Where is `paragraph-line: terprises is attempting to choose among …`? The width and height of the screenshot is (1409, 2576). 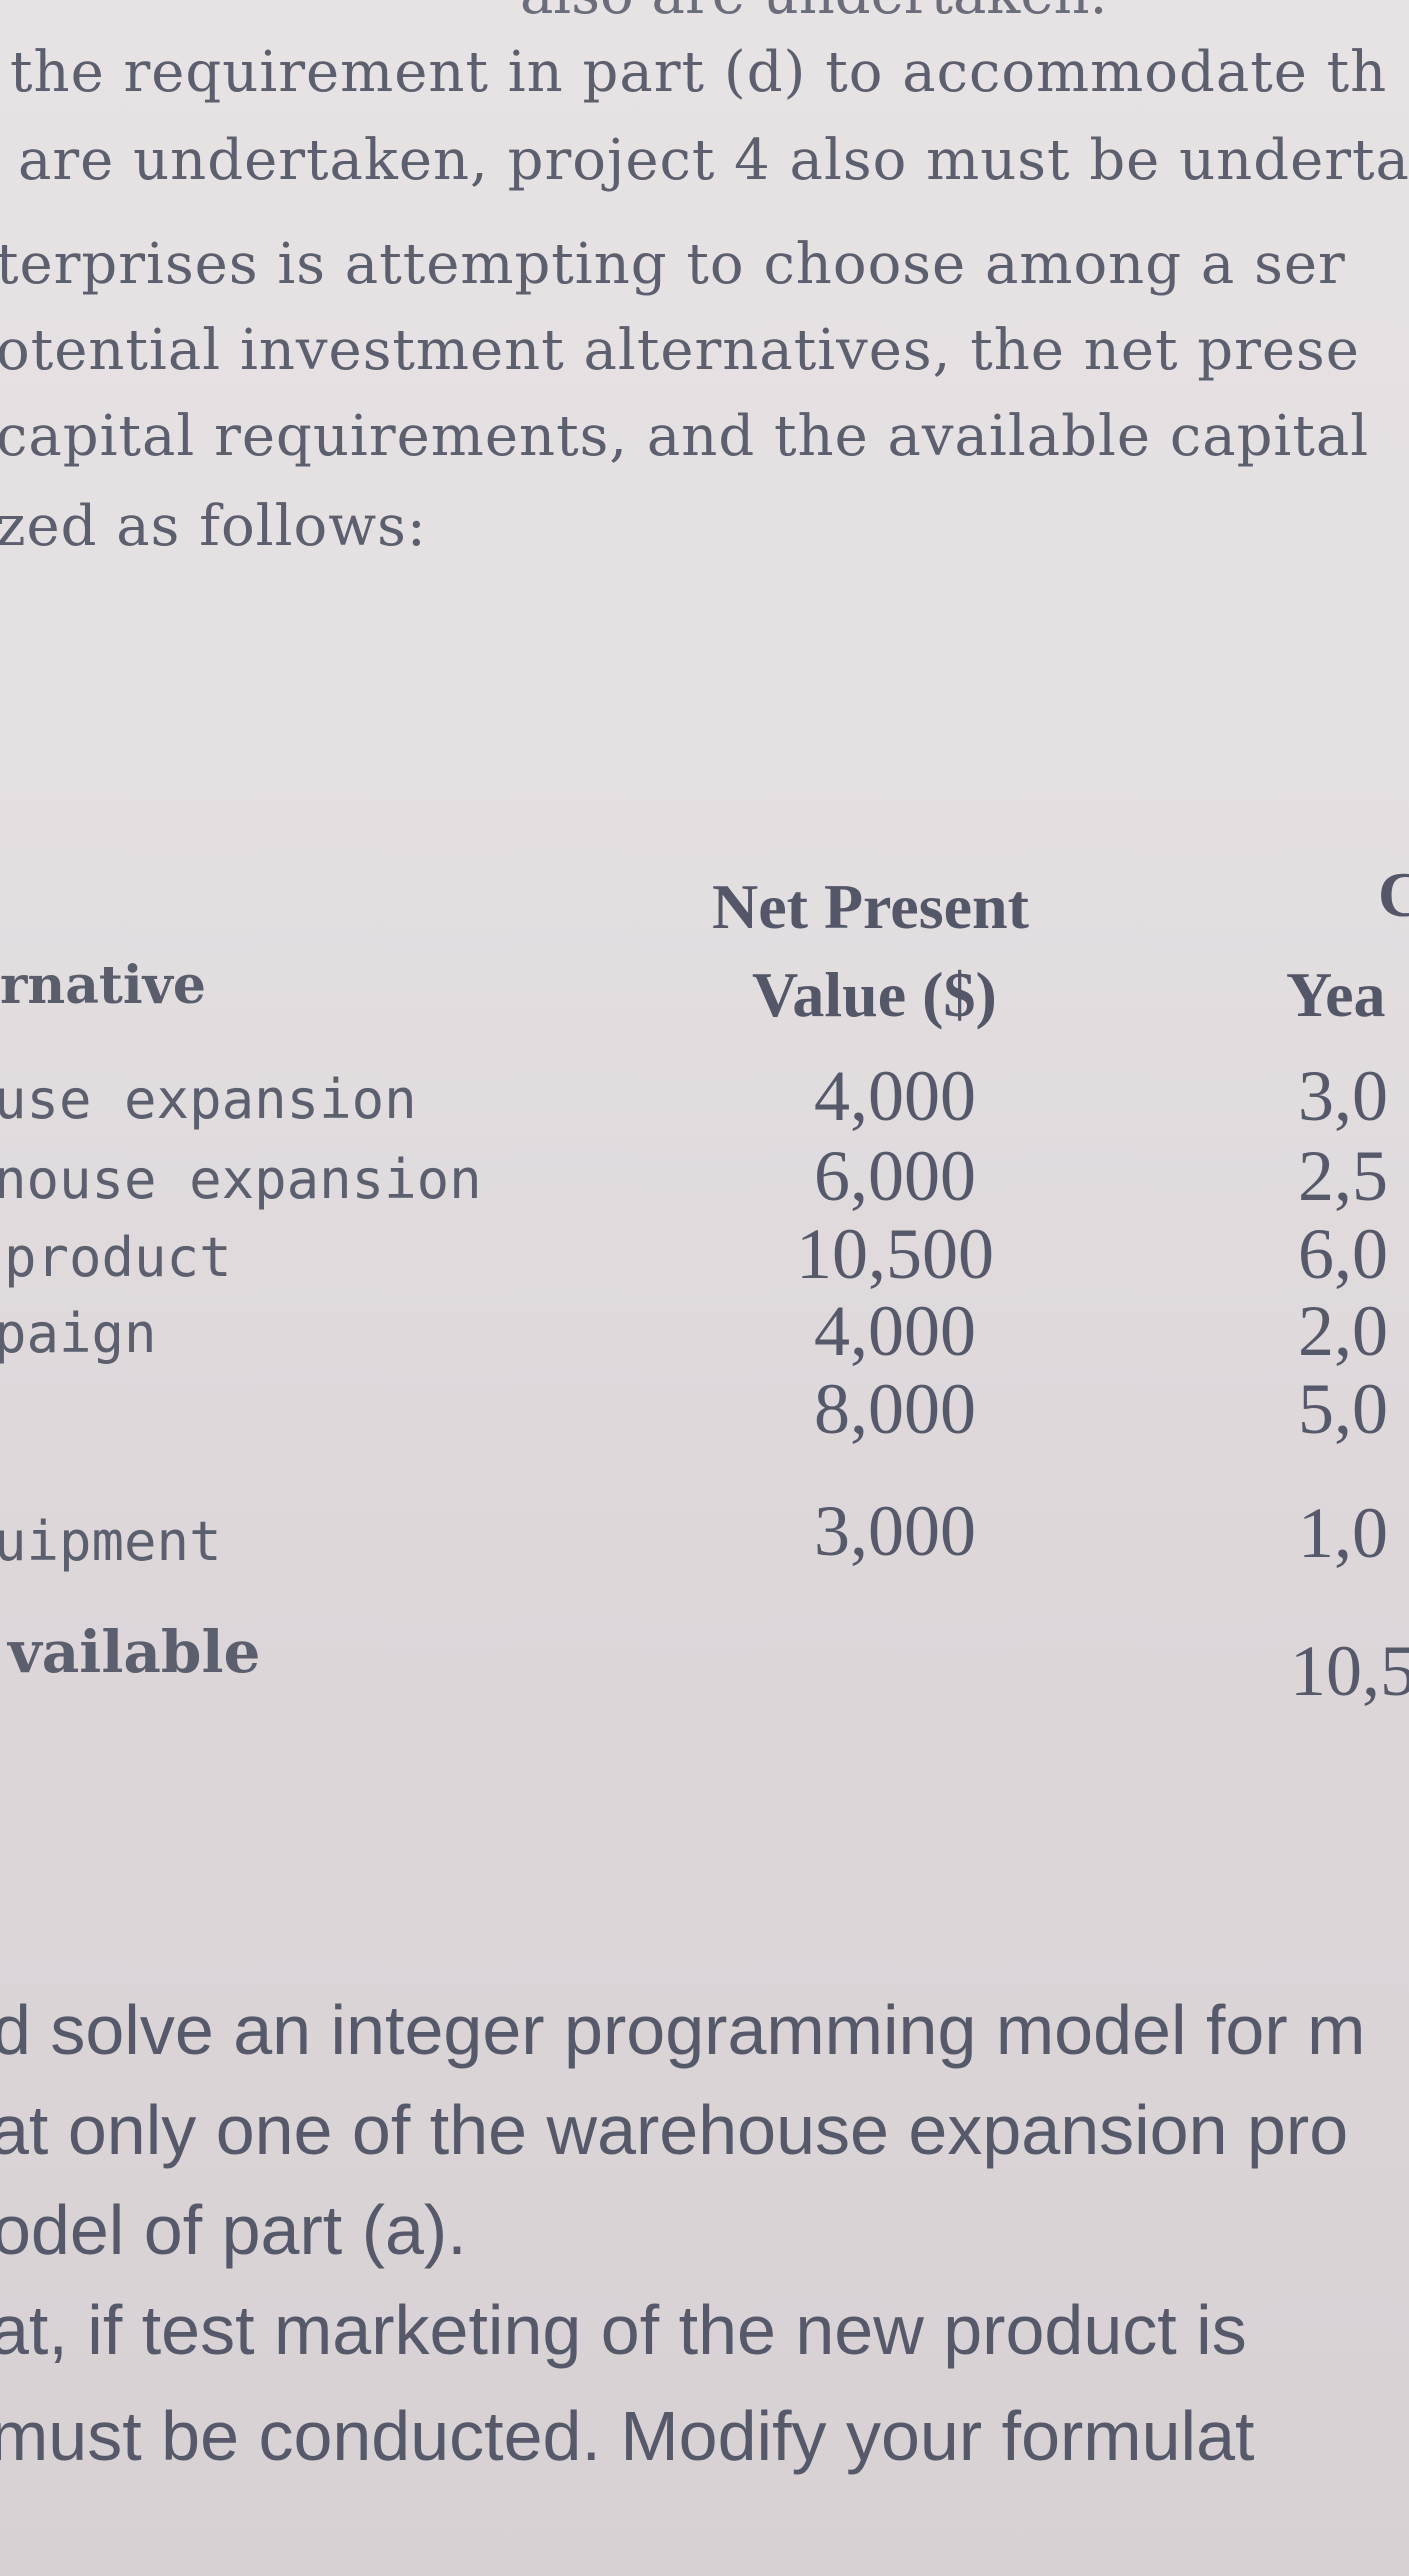 paragraph-line: terprises is attempting to choose among … is located at coordinates (673, 264).